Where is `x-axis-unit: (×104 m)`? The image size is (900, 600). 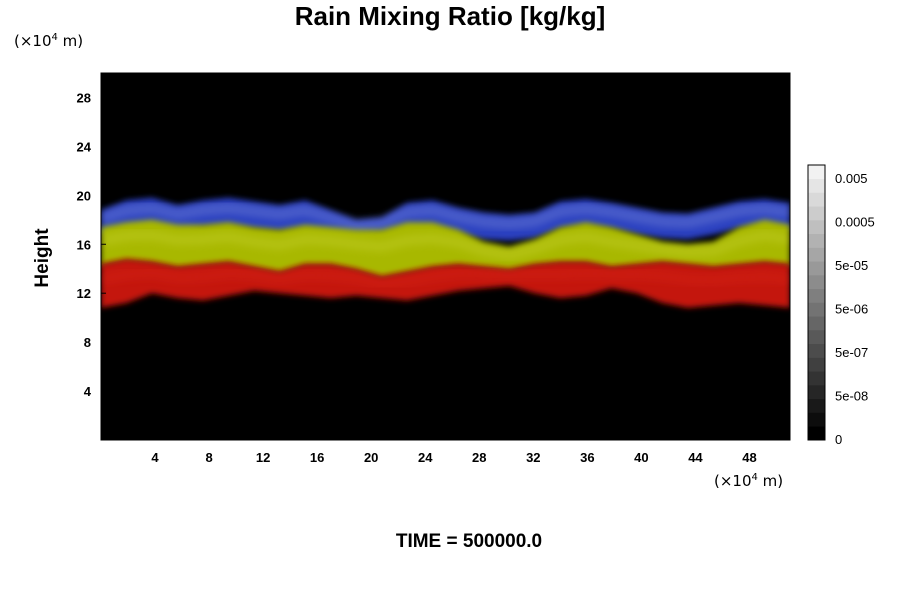
x-axis-unit: (×104 m) is located at coordinates (749, 481).